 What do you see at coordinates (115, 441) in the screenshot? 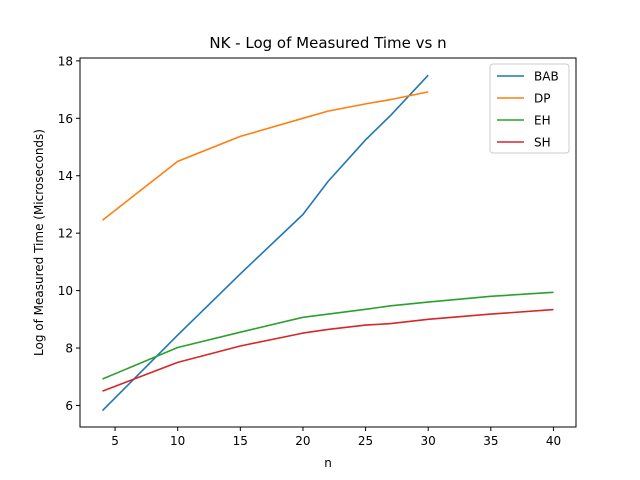
I see `x-tick-label: 5` at bounding box center [115, 441].